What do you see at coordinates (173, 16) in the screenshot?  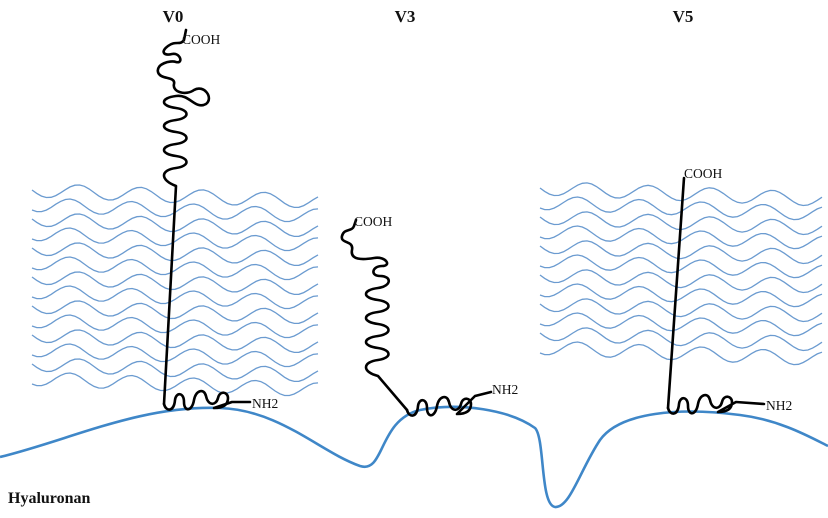 I see `v0-title: V0` at bounding box center [173, 16].